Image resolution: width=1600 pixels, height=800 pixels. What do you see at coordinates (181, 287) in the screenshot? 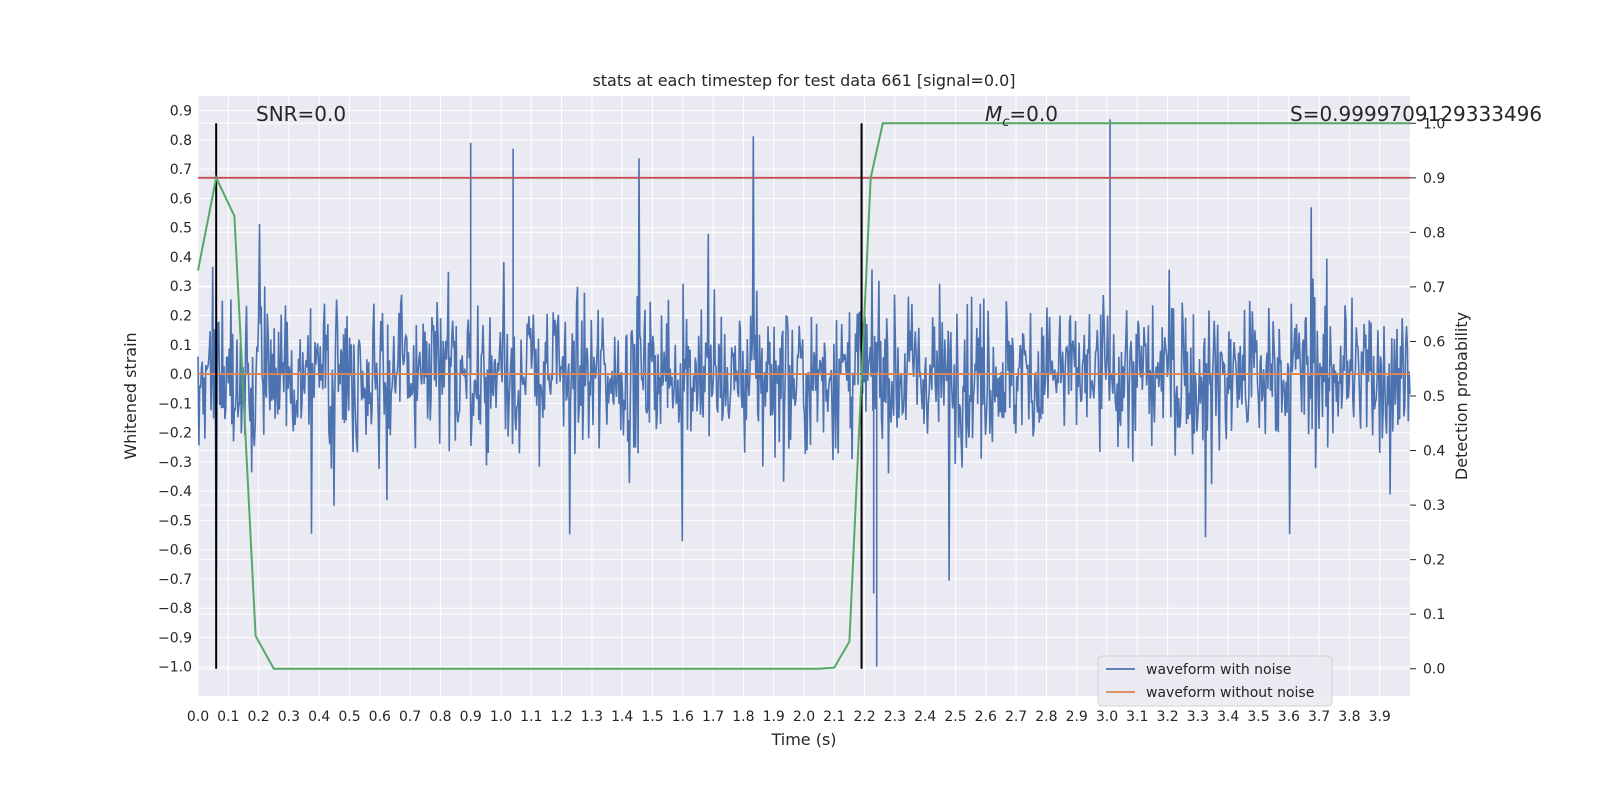
I see `y-tick-label-left: 0.3` at bounding box center [181, 287].